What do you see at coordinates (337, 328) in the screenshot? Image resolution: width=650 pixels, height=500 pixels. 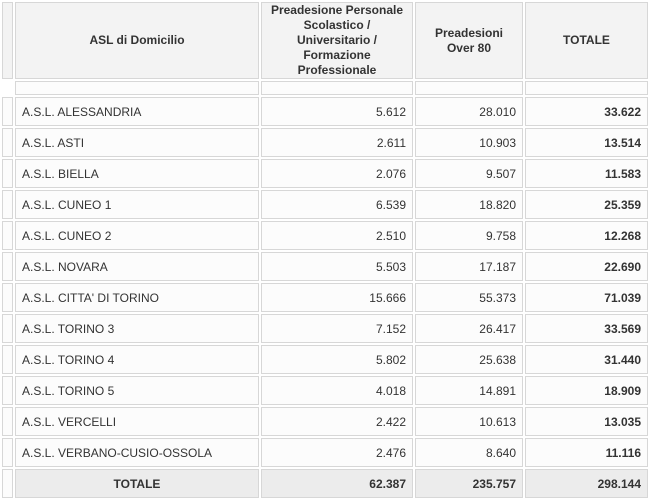 I see `preadesione-cell: 7.152` at bounding box center [337, 328].